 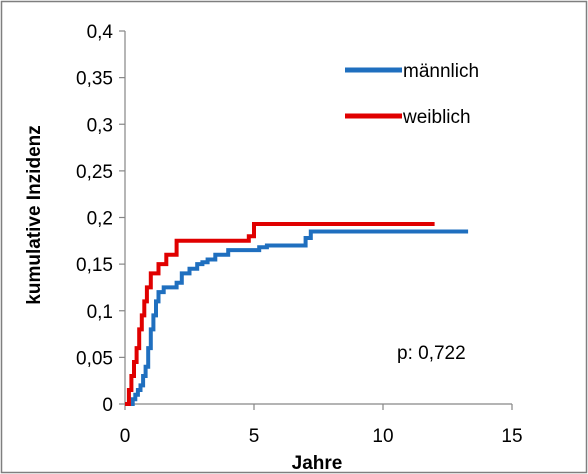 What do you see at coordinates (382, 436) in the screenshot?
I see `x-tick-label: 10` at bounding box center [382, 436].